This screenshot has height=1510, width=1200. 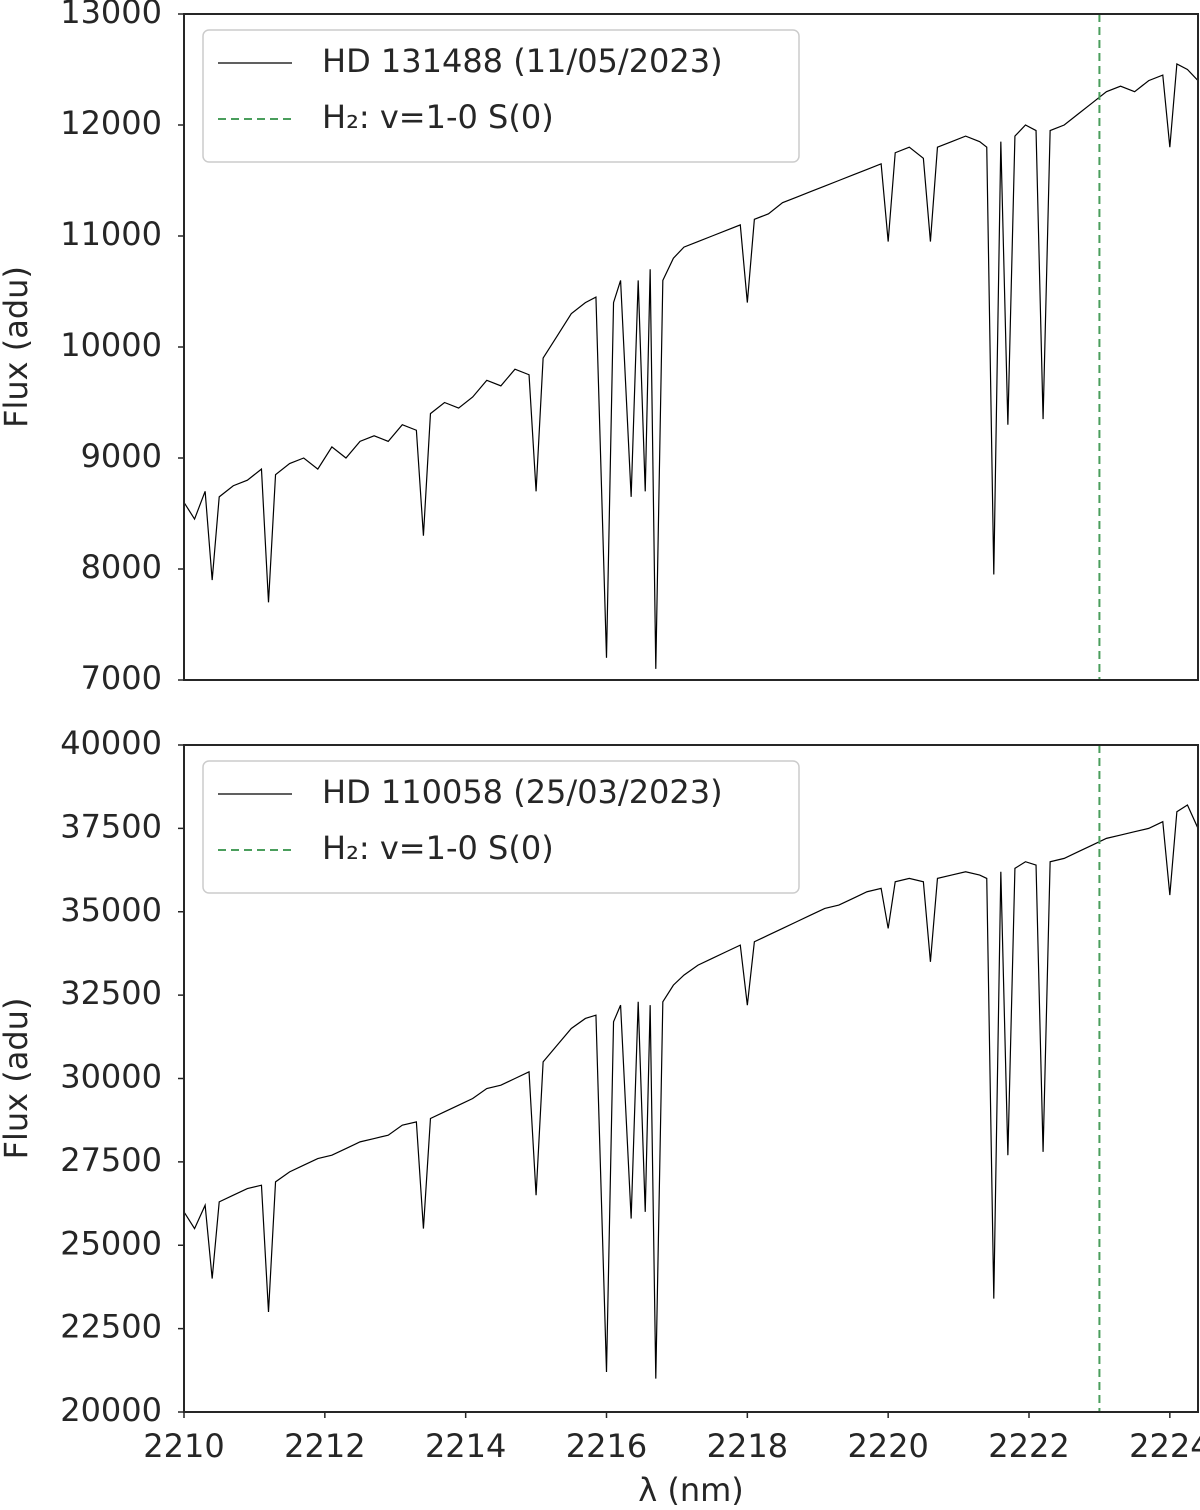 What do you see at coordinates (111, 345) in the screenshot?
I see `y-tick-label: 10000` at bounding box center [111, 345].